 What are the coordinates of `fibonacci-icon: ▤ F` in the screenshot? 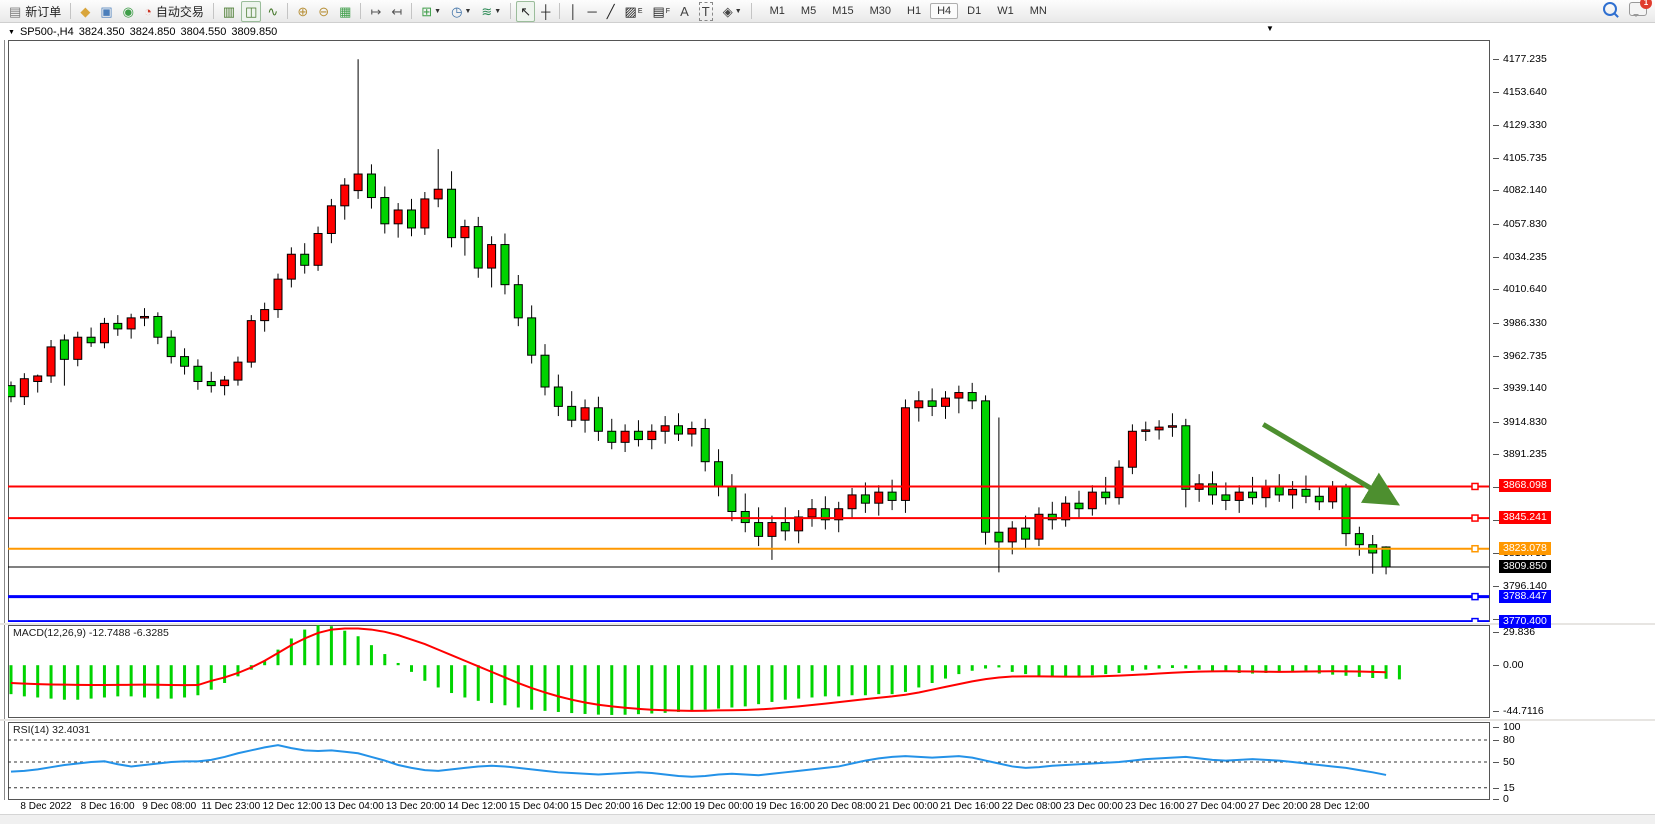 It's located at (661, 11).